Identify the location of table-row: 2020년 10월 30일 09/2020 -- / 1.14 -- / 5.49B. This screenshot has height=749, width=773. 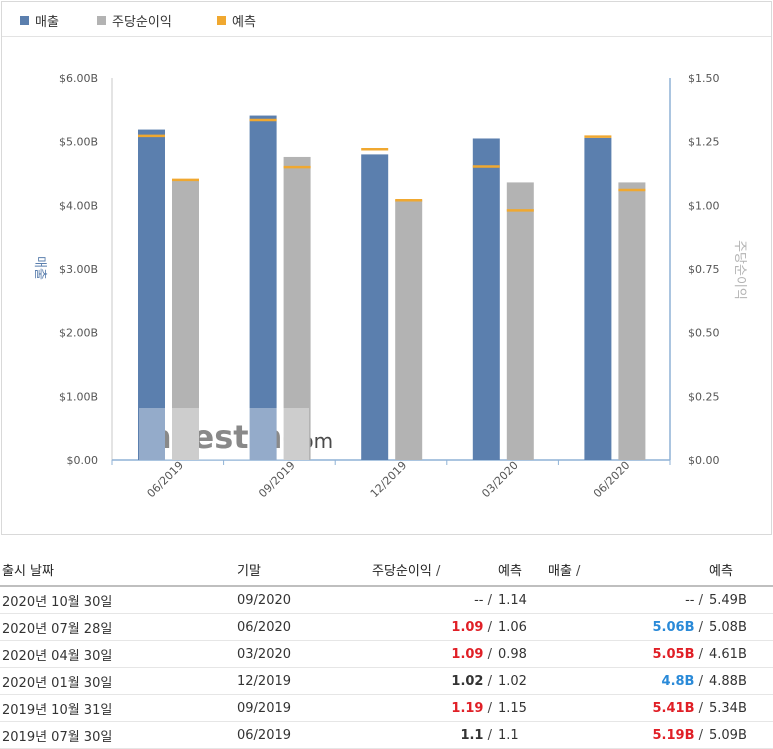
(386, 600).